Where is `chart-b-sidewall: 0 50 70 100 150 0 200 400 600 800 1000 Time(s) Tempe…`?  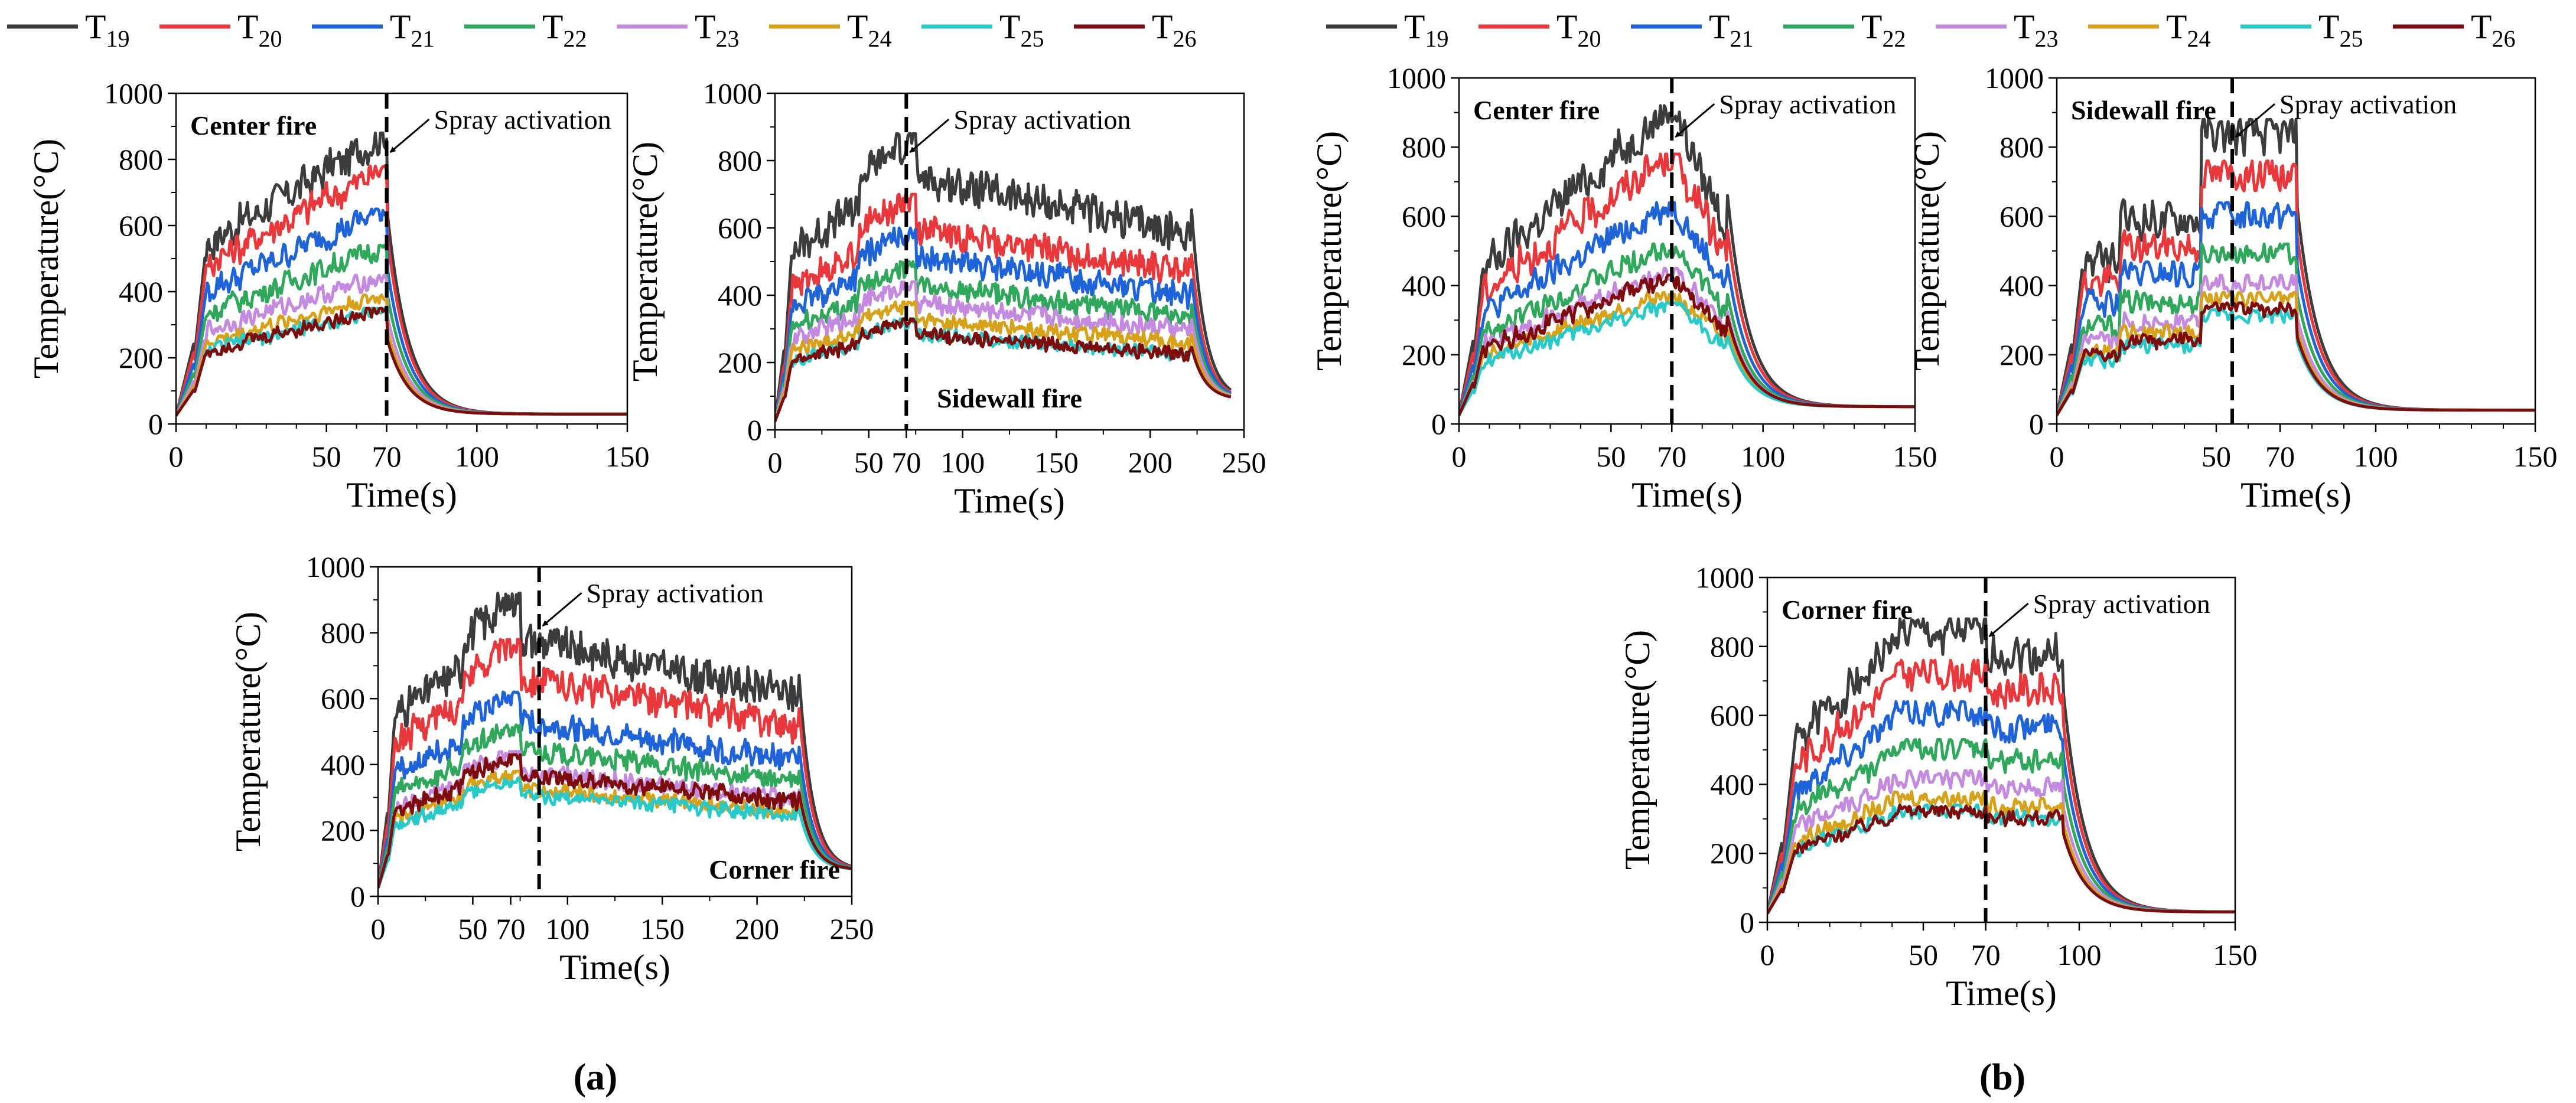 chart-b-sidewall: 0 50 70 100 150 0 200 400 600 800 1000 Time(s) Tempe… is located at coordinates (2232, 287).